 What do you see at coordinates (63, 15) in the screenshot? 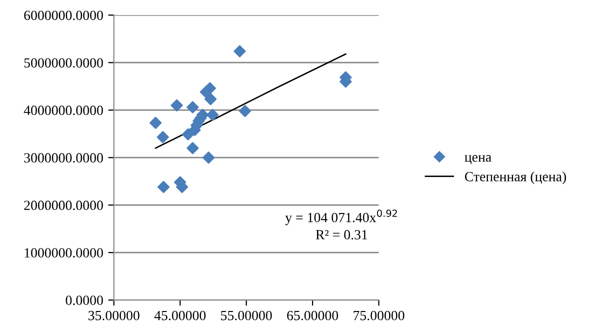
I see `y-tick-label: 6000000.0000` at bounding box center [63, 15].